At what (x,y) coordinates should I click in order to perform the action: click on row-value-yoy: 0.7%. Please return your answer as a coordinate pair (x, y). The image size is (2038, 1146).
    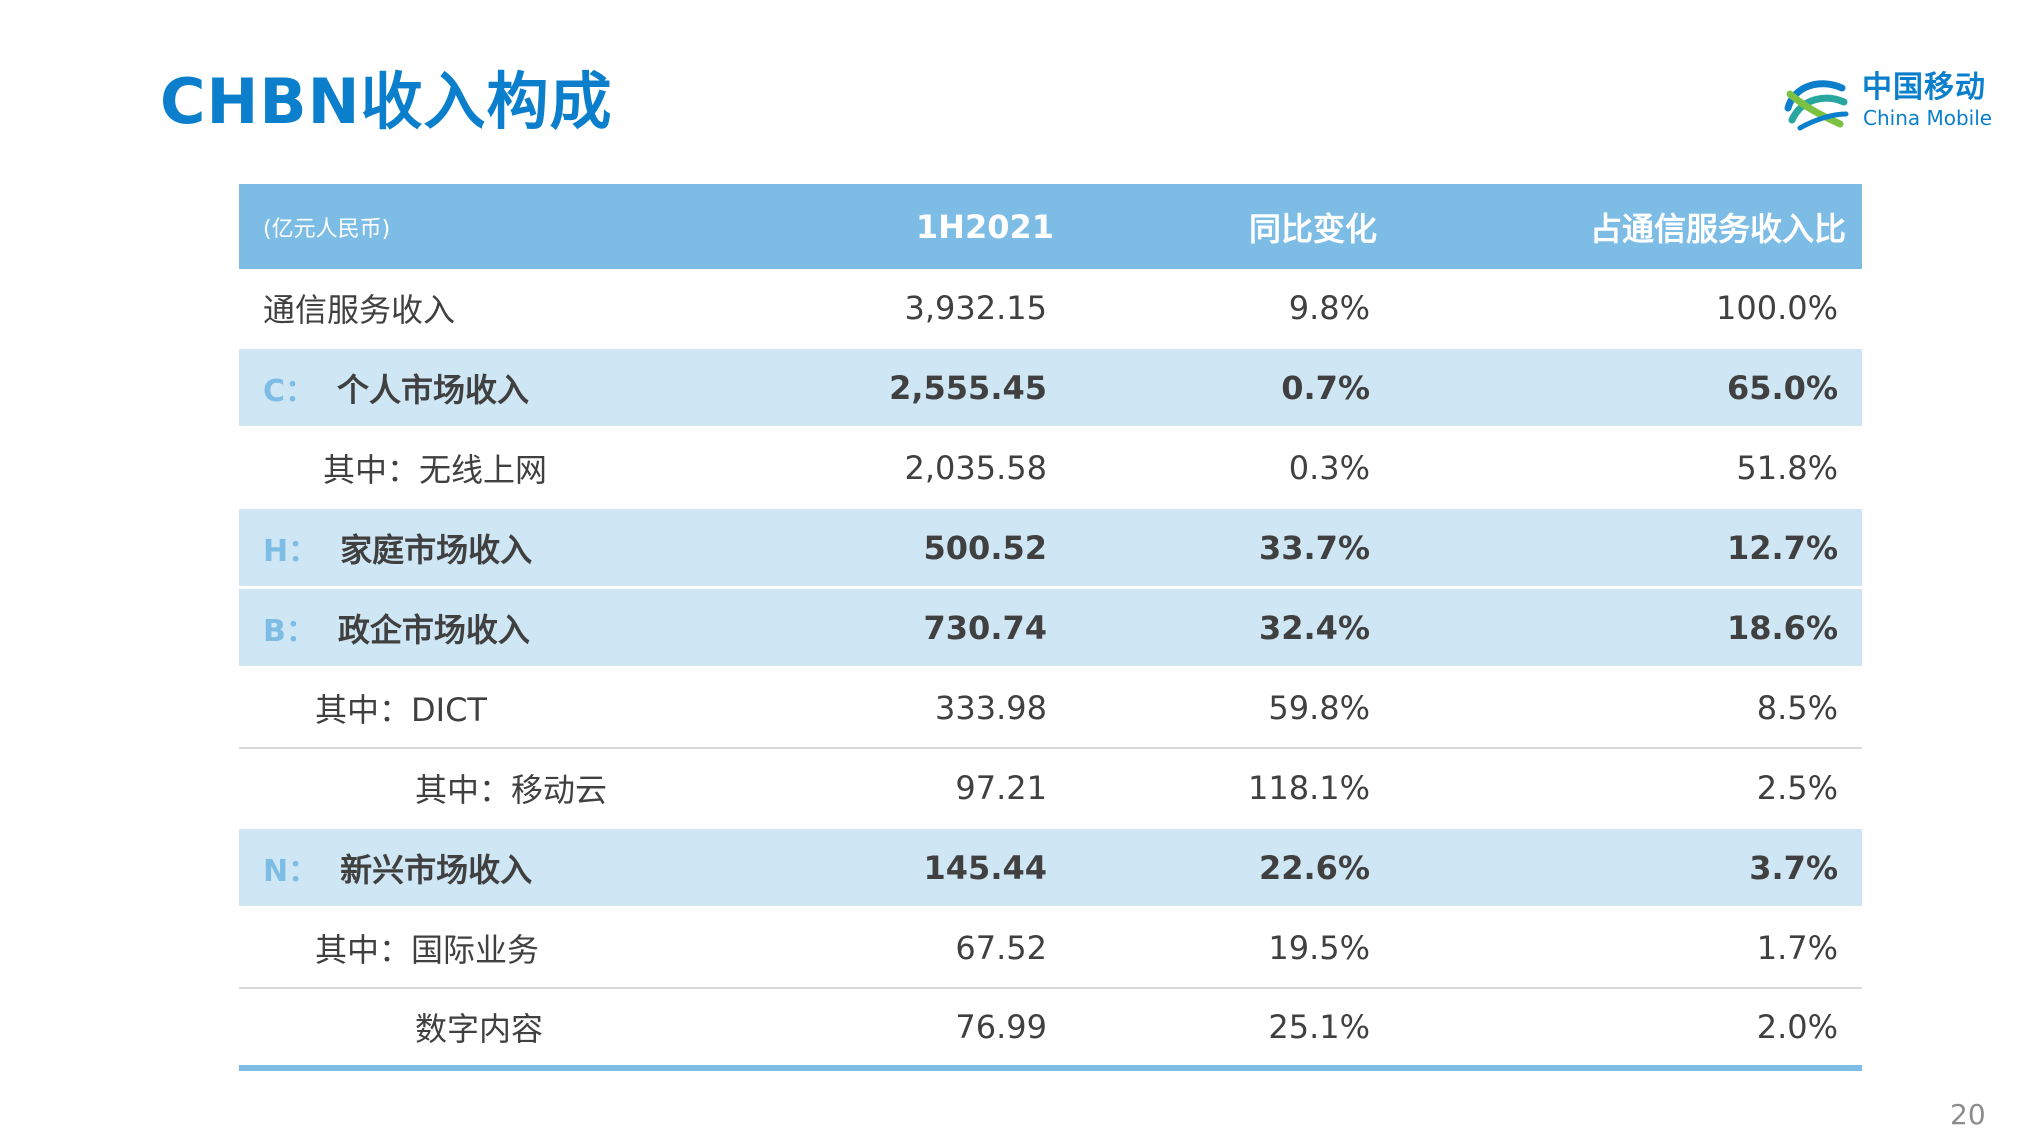
    Looking at the image, I should click on (1325, 387).